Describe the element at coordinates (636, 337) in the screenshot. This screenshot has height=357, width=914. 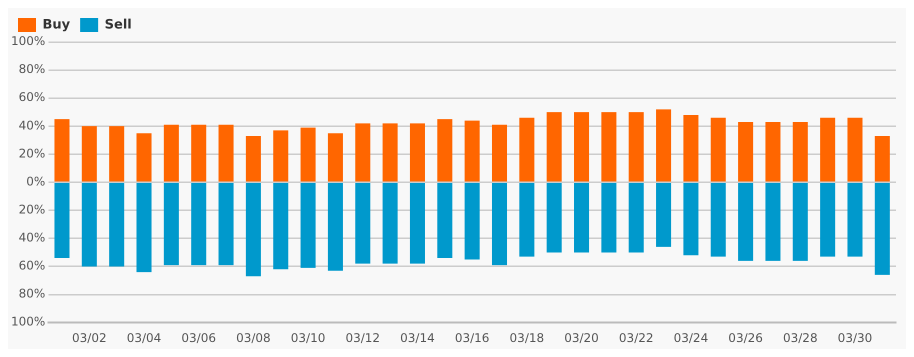
I see `x-tick-label: 03/22` at that location.